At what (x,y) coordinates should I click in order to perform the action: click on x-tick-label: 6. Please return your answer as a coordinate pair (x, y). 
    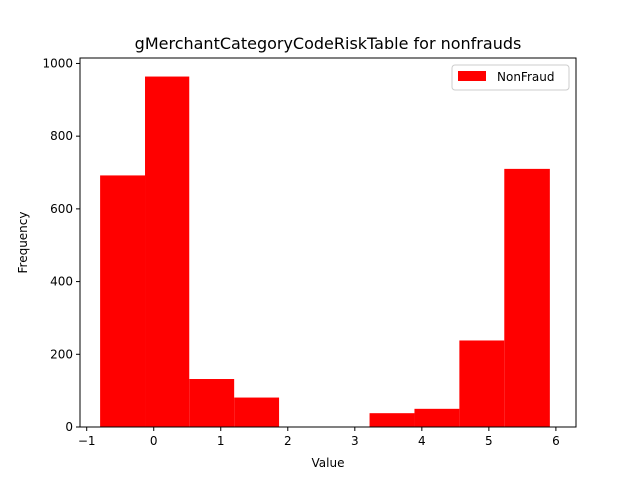
    Looking at the image, I should click on (556, 441).